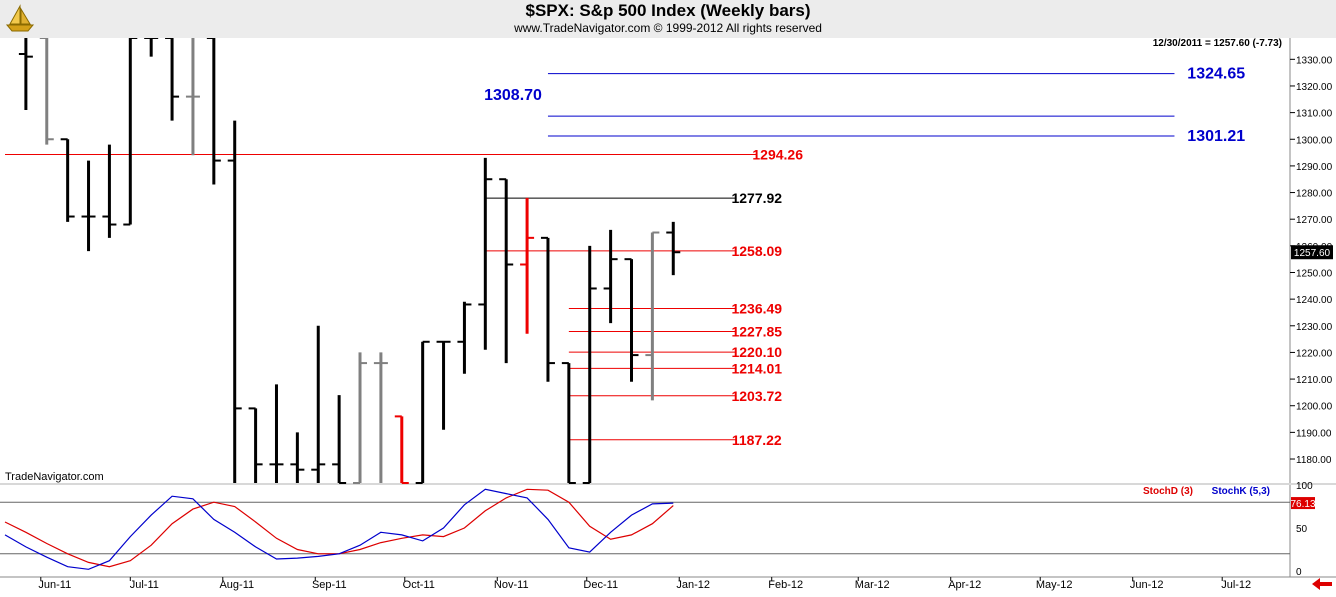  What do you see at coordinates (1241, 491) in the screenshot?
I see `stoch-legend-item: StochK (5,3)` at bounding box center [1241, 491].